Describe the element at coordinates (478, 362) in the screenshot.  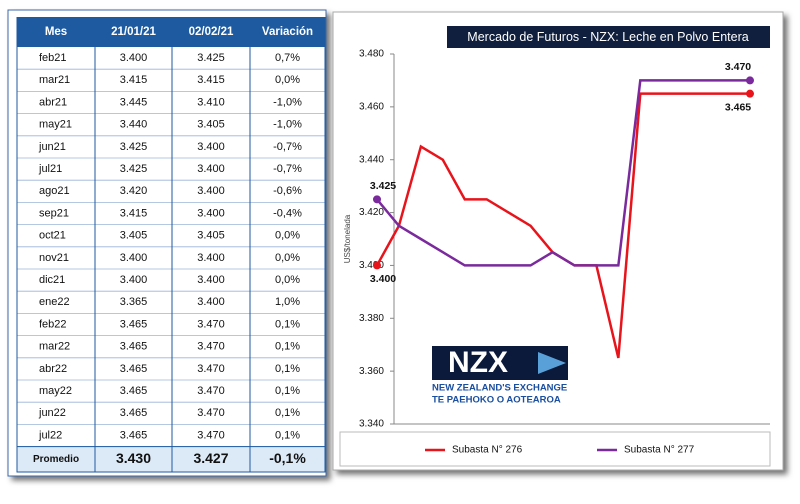
I see `logo-mark: NZX` at that location.